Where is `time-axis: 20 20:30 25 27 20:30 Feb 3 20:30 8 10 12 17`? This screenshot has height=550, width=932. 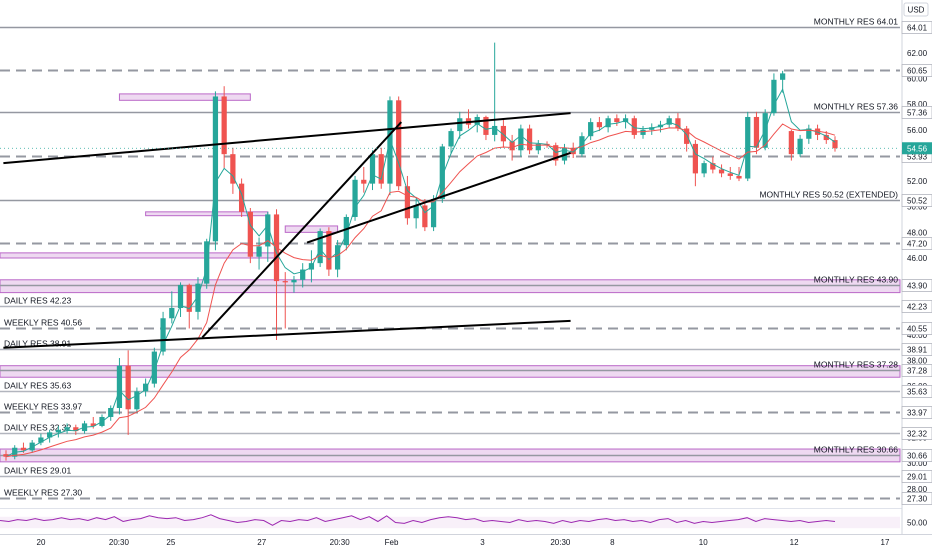 time-axis: 20 20:30 25 27 20:30 Feb 3 20:30 8 10 12 17 is located at coordinates (466, 541).